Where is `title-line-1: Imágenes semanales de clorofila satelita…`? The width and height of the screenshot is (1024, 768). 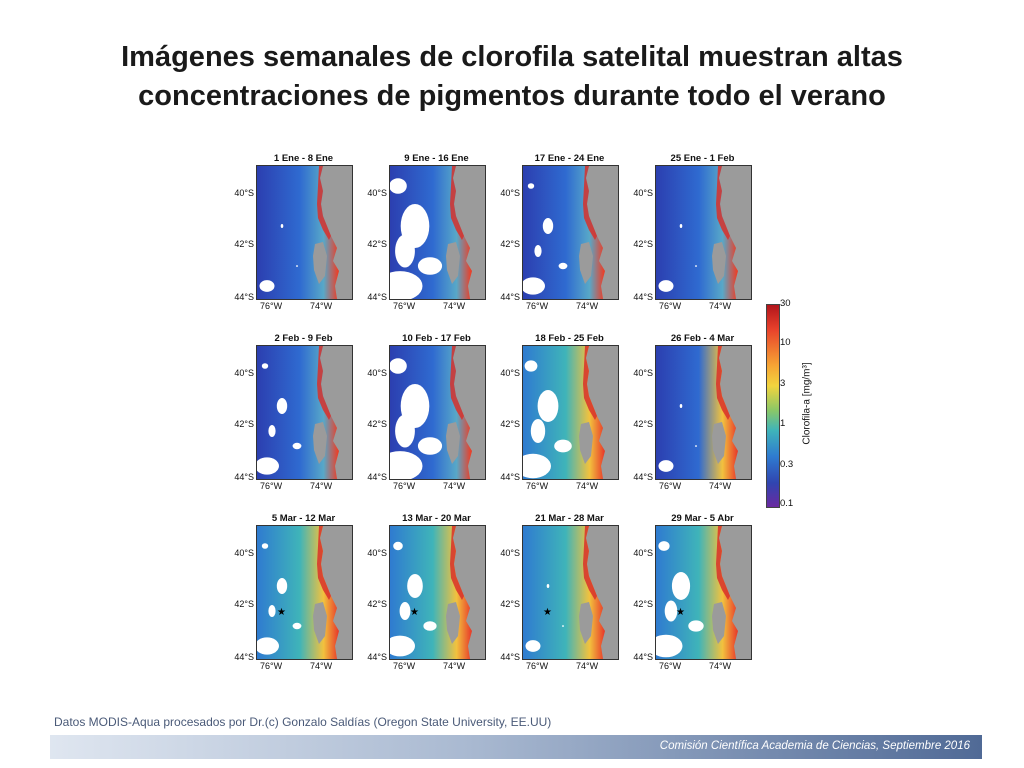
title-line-1: Imágenes semanales de clorofila satelita… is located at coordinates (512, 57).